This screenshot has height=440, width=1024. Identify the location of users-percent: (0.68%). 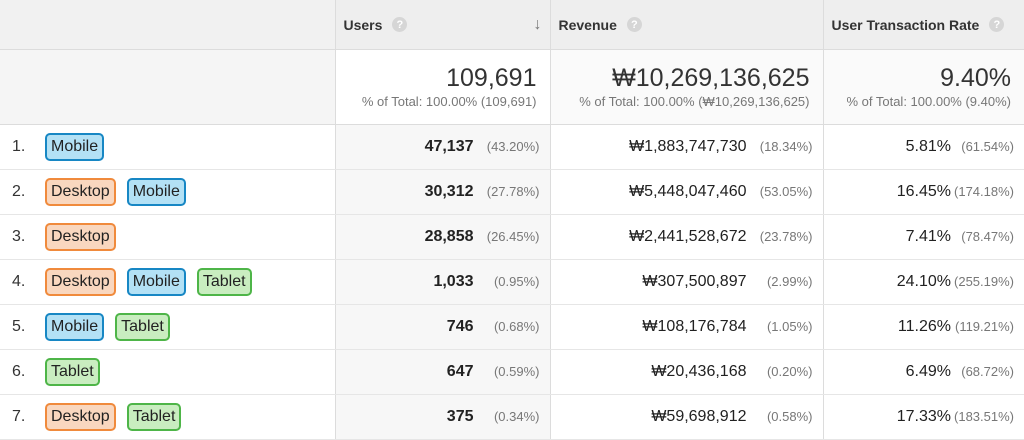
(507, 326).